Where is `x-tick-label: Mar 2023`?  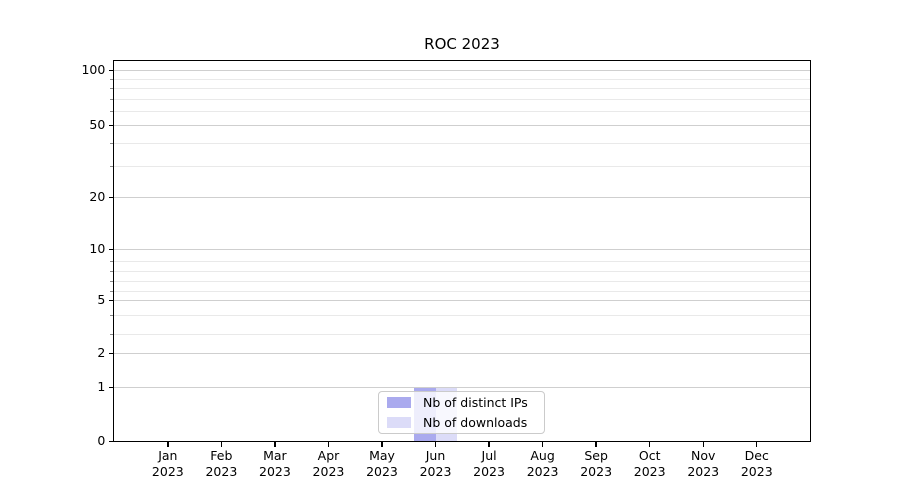 x-tick-label: Mar 2023 is located at coordinates (275, 463).